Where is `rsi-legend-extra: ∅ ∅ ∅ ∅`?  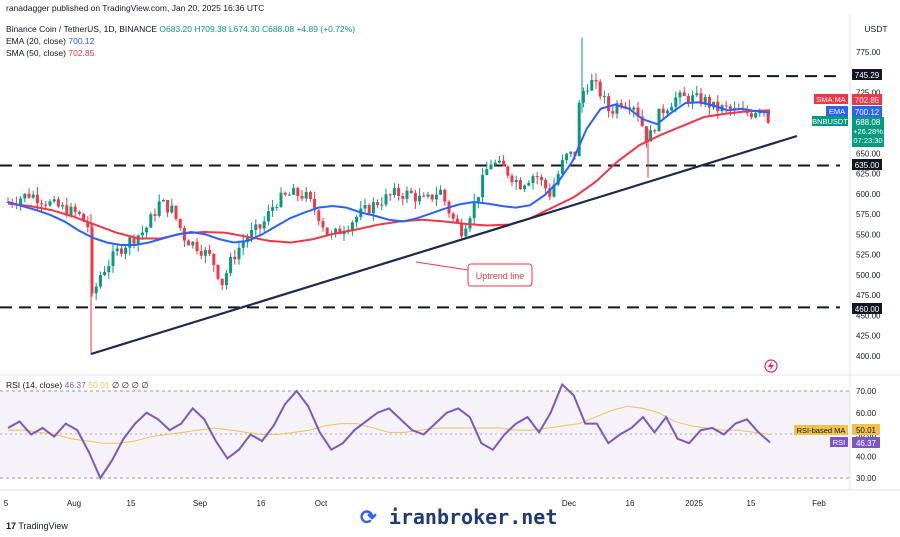
rsi-legend-extra: ∅ ∅ ∅ ∅ is located at coordinates (130, 385).